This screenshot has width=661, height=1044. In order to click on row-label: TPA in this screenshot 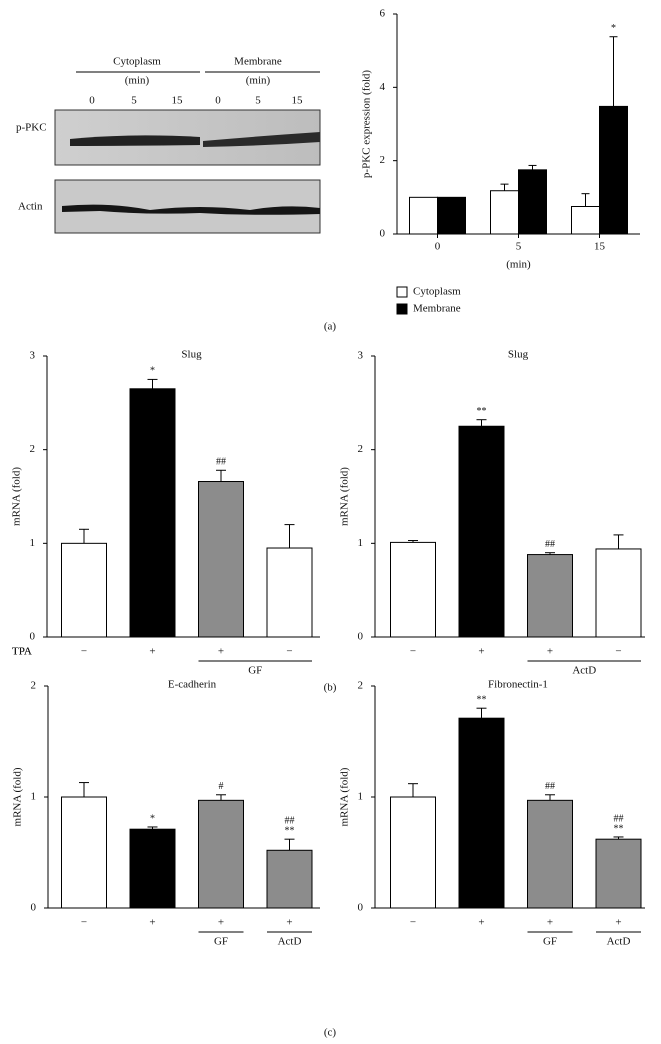, I will do `click(22, 652)`.